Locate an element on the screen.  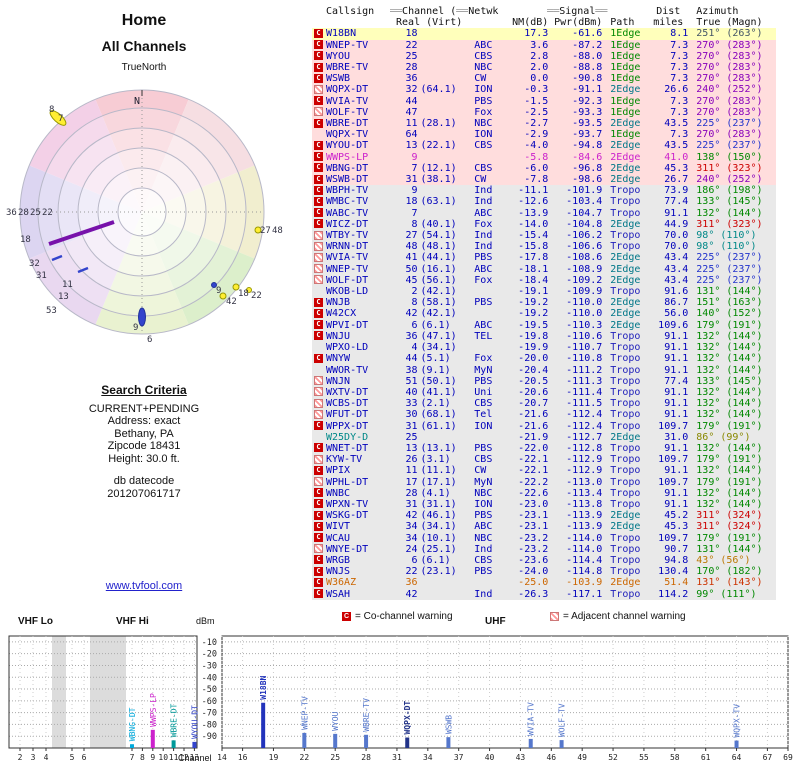
callsign-cell: WRNN-DT is located at coordinates (347, 247).